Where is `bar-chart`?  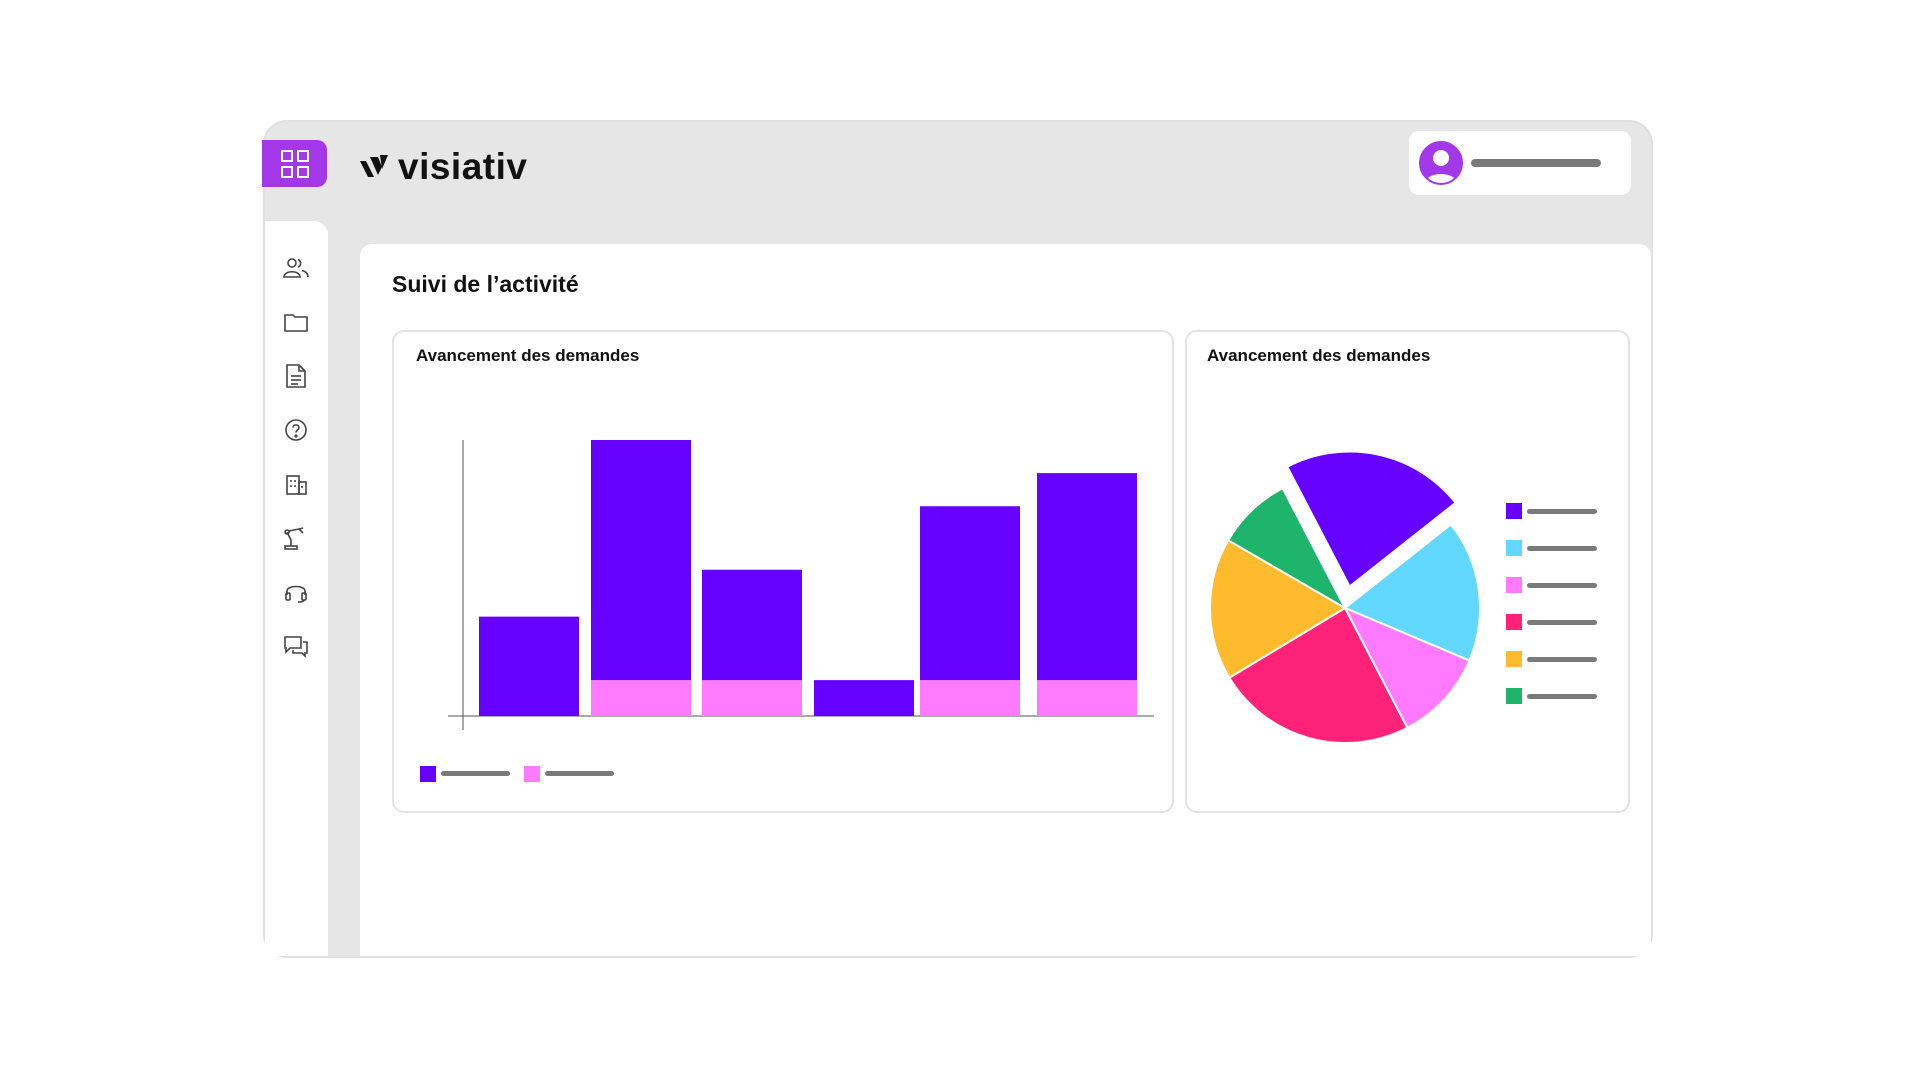
bar-chart is located at coordinates (787, 611).